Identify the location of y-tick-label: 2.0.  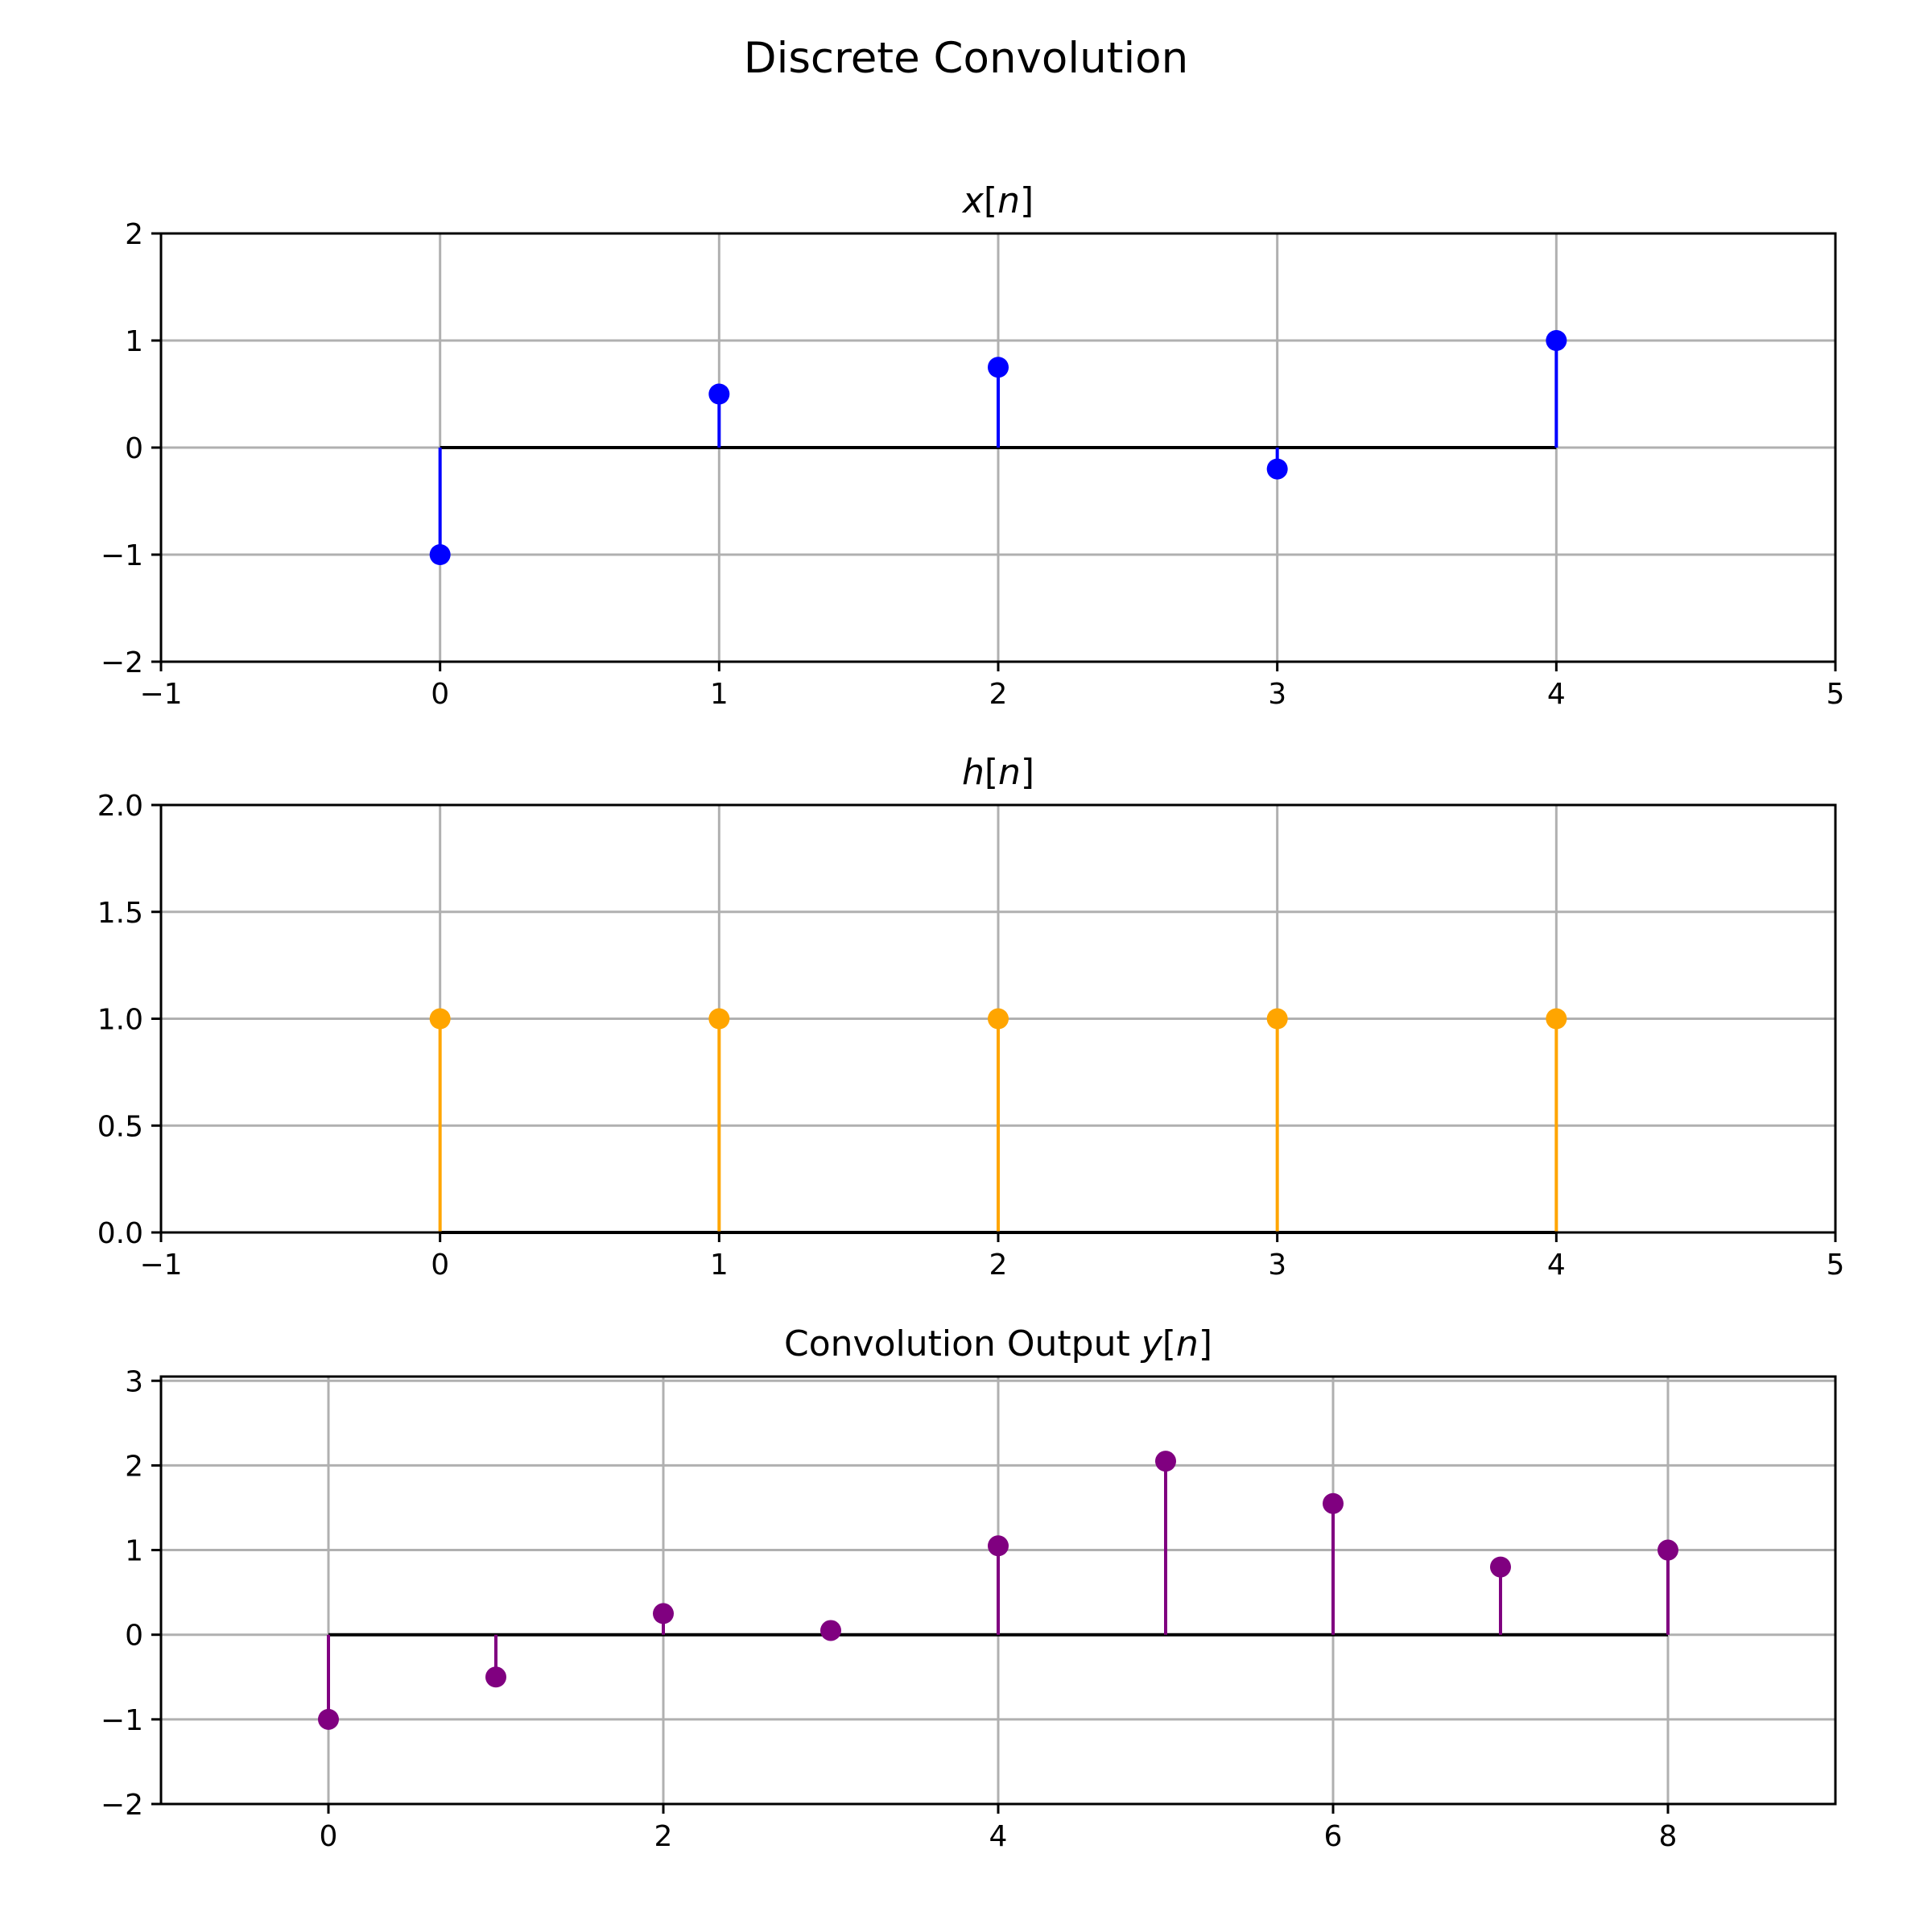
(120, 806).